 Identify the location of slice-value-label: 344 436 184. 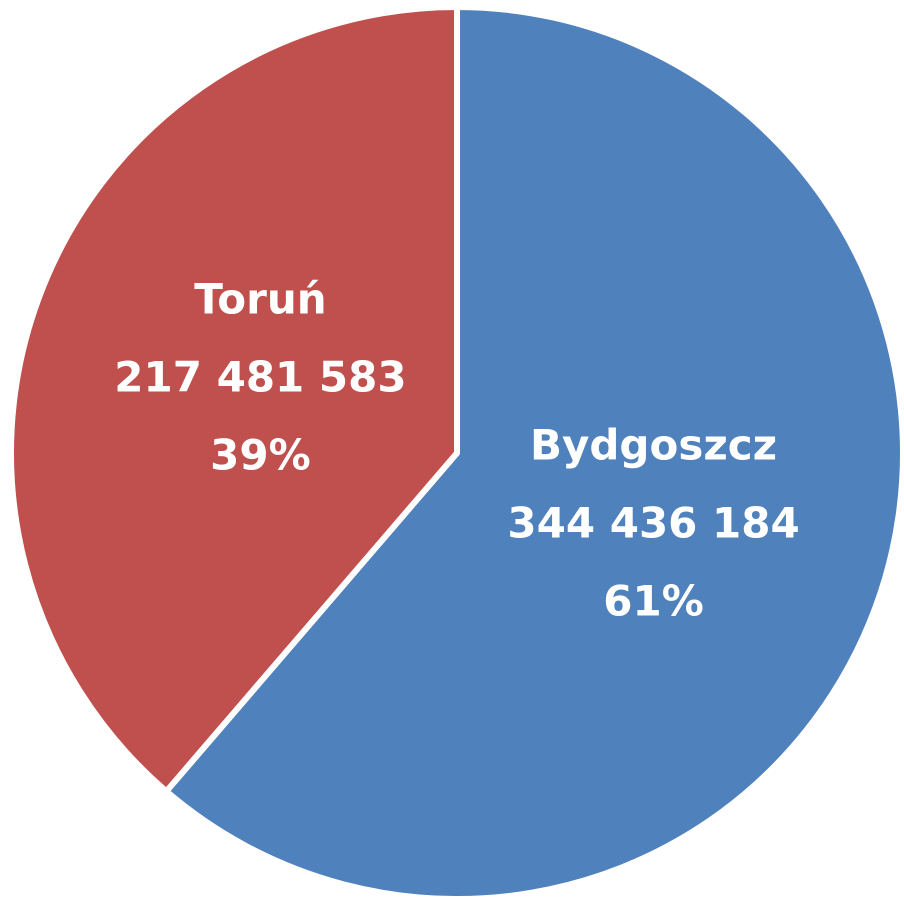
(653, 522).